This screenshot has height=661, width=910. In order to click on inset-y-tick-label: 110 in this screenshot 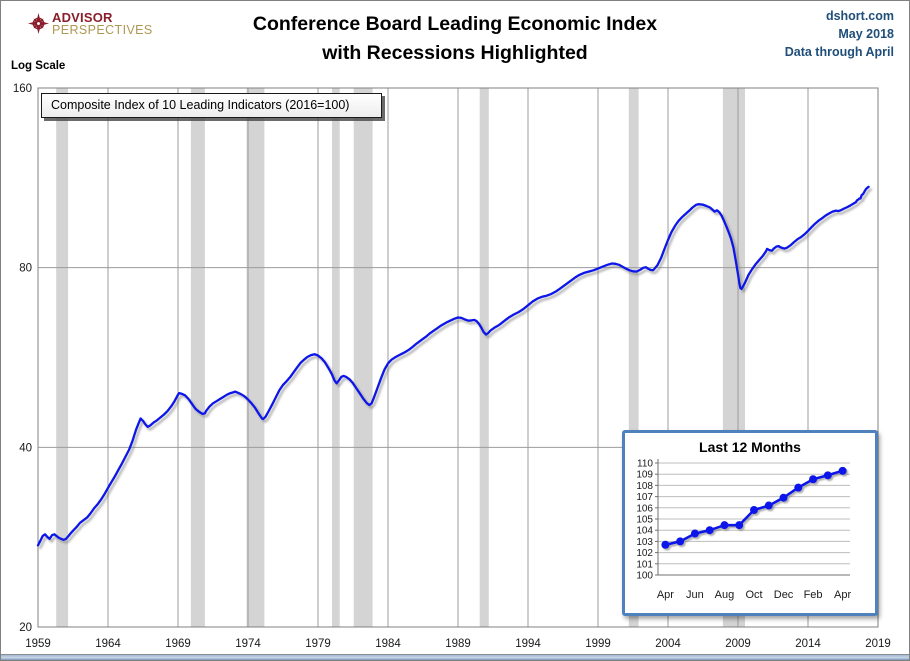, I will do `click(645, 464)`.